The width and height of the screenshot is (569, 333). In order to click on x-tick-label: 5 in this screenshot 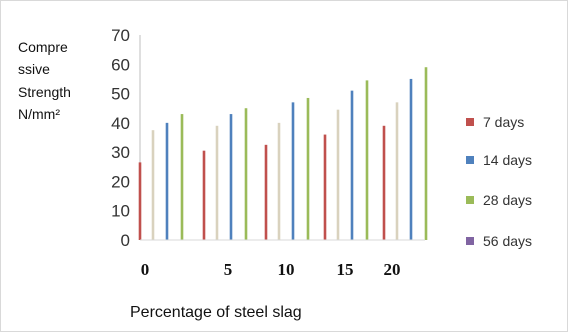, I will do `click(228, 269)`.